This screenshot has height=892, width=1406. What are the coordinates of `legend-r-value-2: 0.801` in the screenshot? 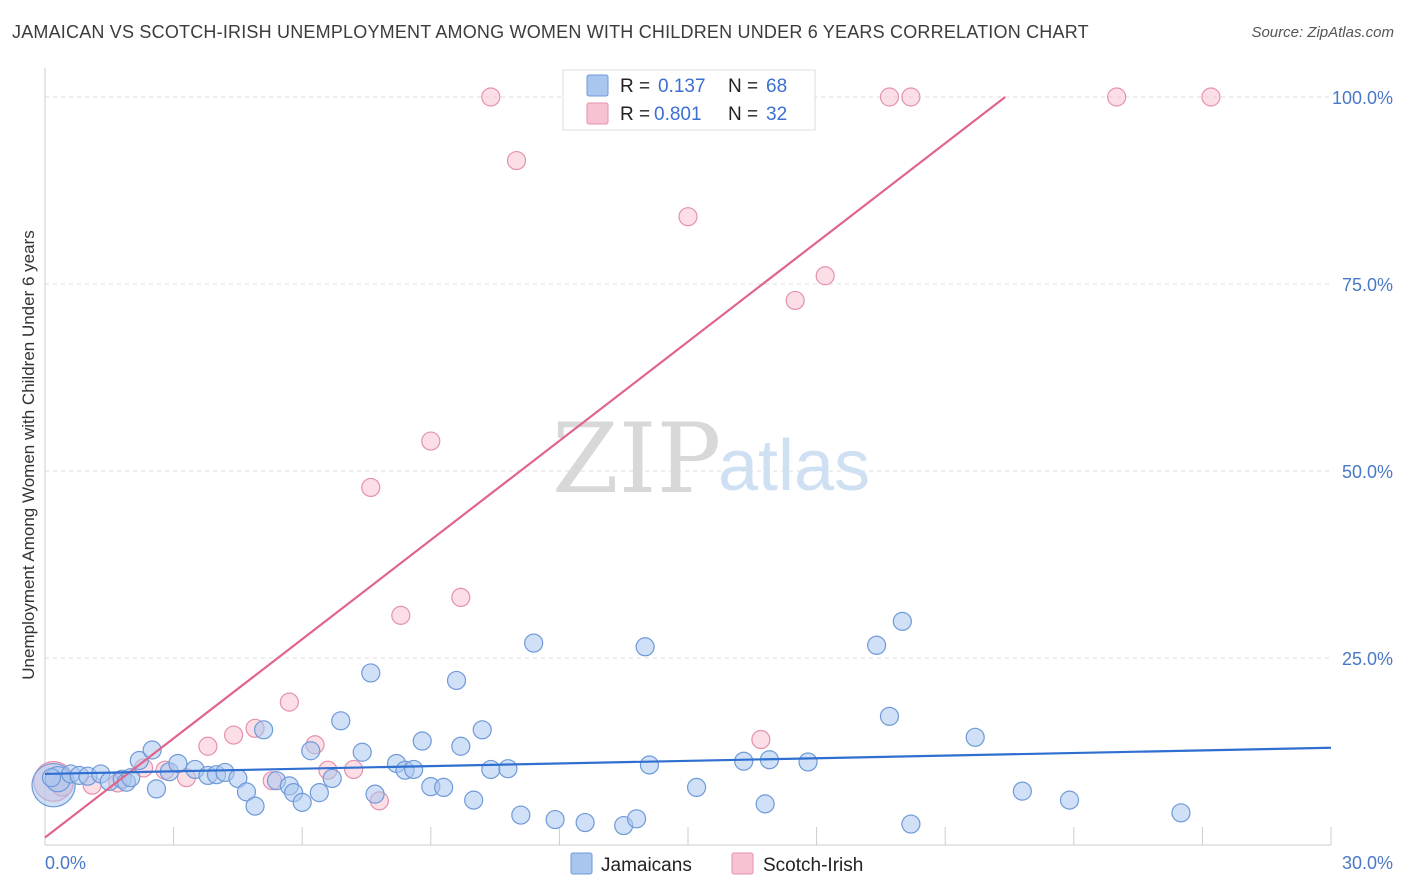 It's located at (678, 114).